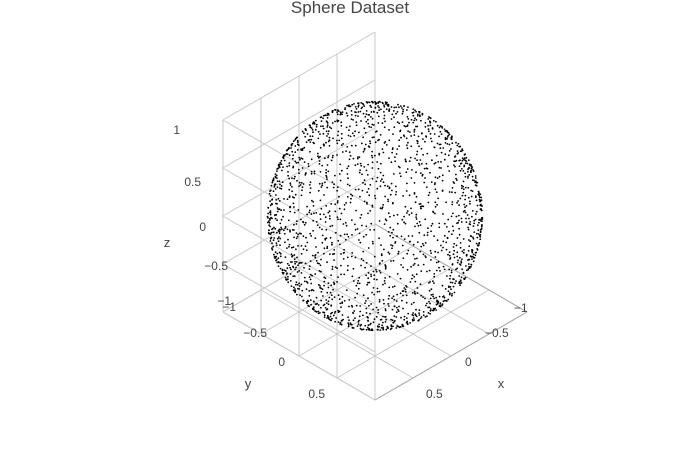 The width and height of the screenshot is (700, 450). I want to click on gridline, so click(299, 356).